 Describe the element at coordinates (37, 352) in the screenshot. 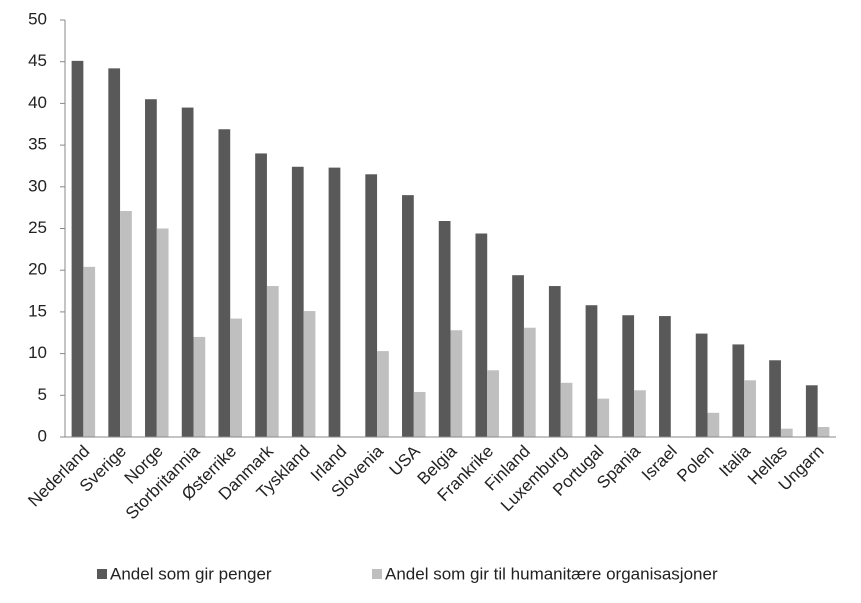

I see `y-tick-label: 10` at that location.